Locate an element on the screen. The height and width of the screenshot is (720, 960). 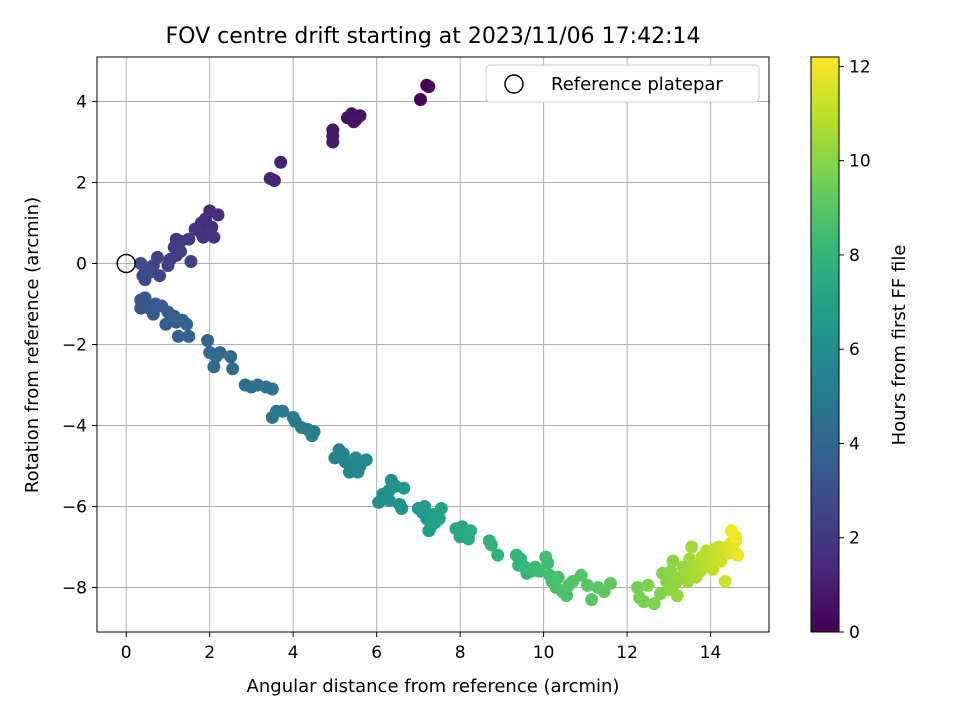
legend-marker is located at coordinates (514, 84).